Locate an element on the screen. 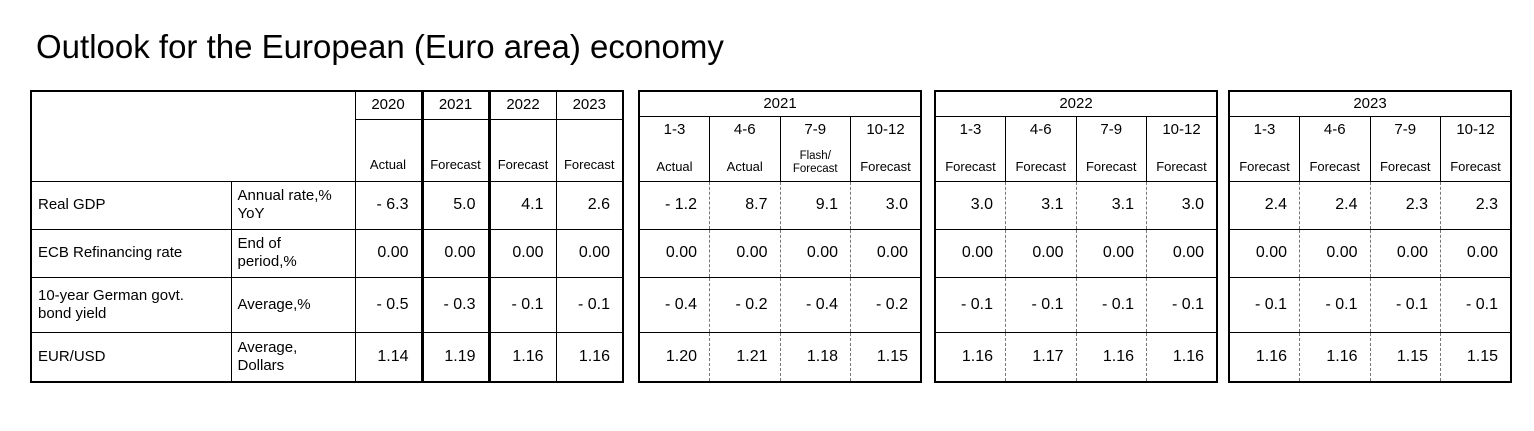  quarter-year-row: 2021 is located at coordinates (780, 104).